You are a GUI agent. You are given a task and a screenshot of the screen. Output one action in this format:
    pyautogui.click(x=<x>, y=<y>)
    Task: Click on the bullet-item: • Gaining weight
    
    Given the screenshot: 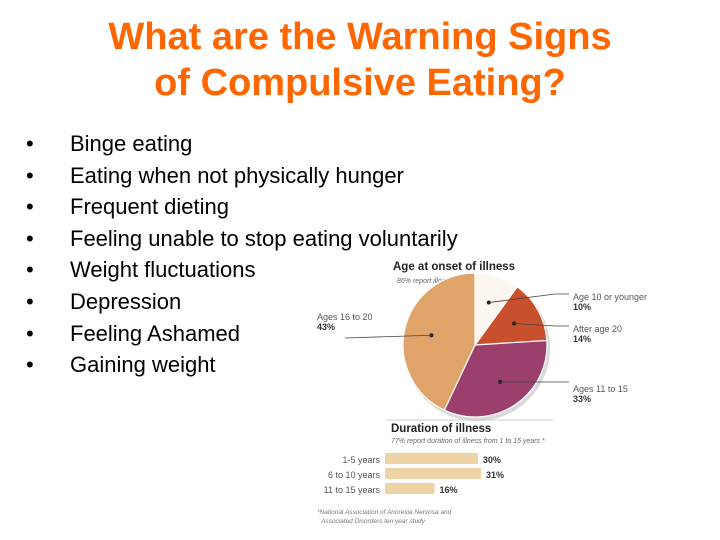 What is the action you would take?
    pyautogui.click(x=242, y=365)
    